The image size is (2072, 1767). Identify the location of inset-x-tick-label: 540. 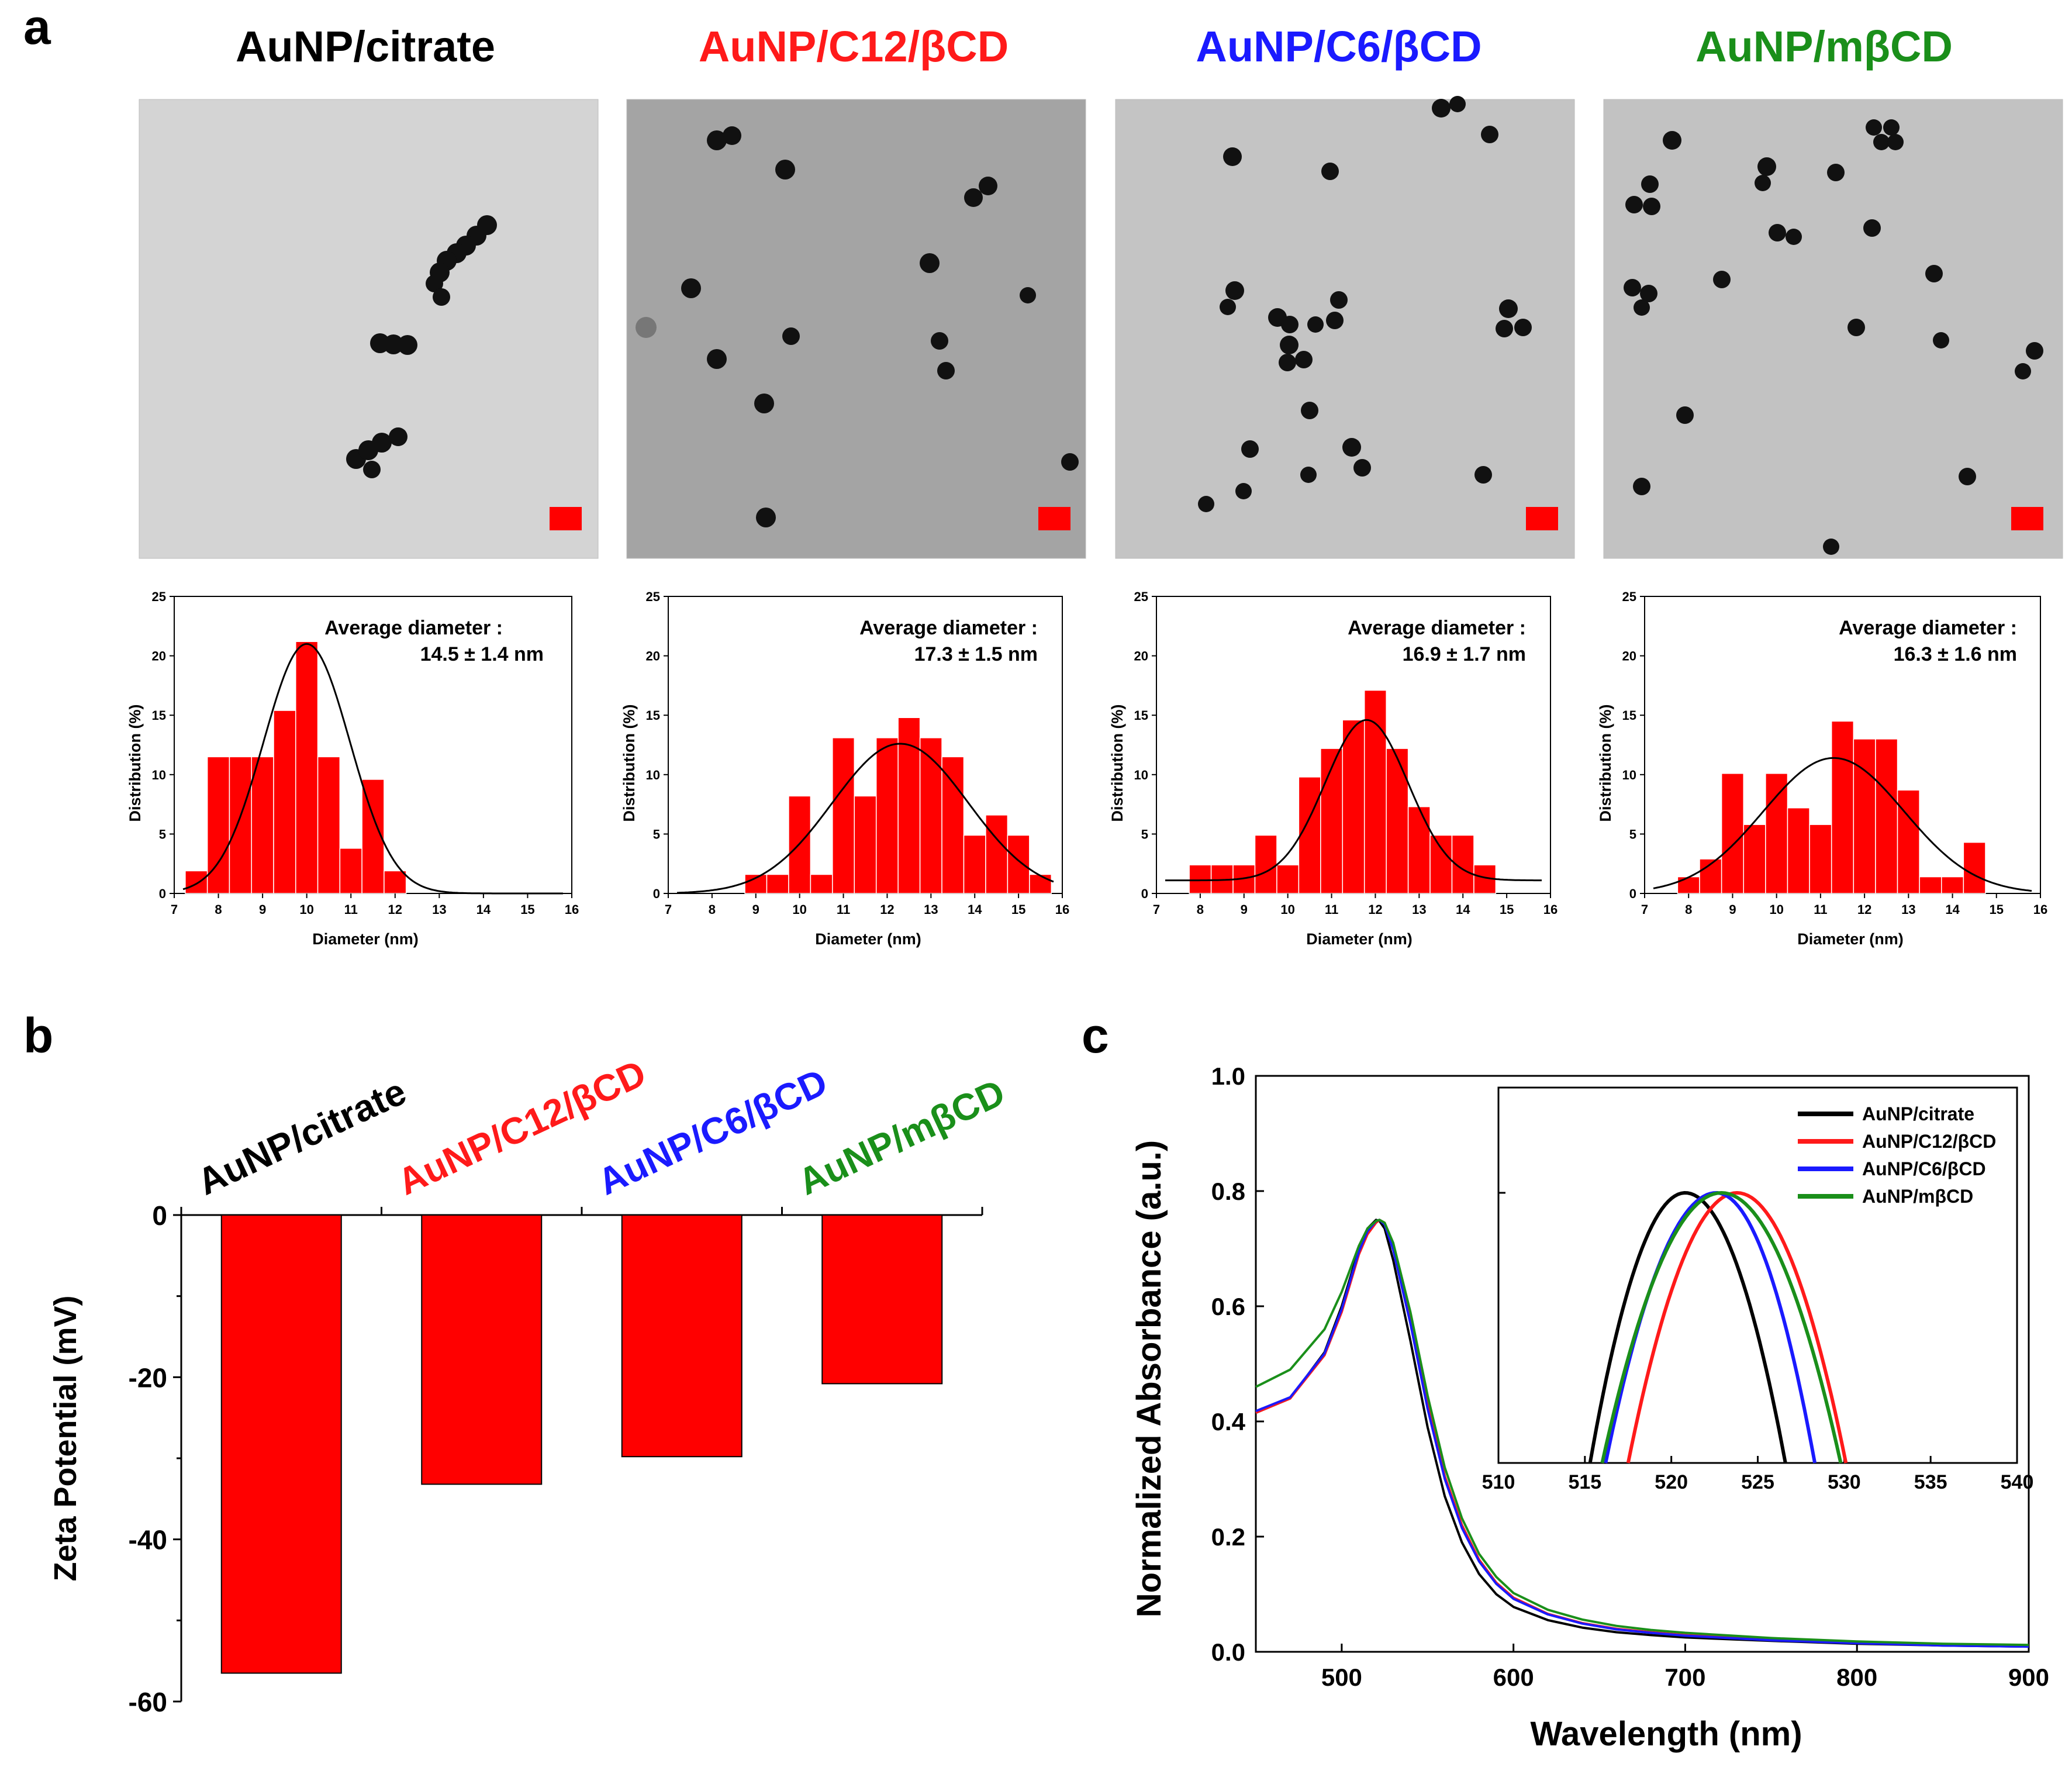
(2017, 1482).